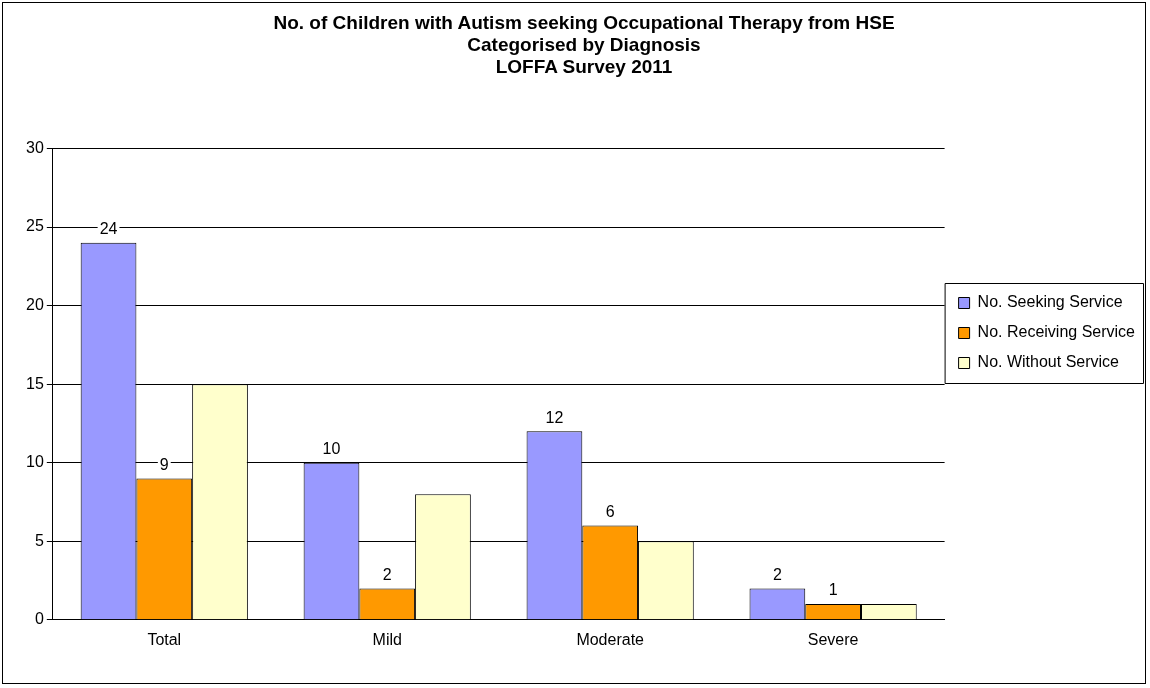 The image size is (1150, 688). I want to click on y-tick-label: 10, so click(35, 462).